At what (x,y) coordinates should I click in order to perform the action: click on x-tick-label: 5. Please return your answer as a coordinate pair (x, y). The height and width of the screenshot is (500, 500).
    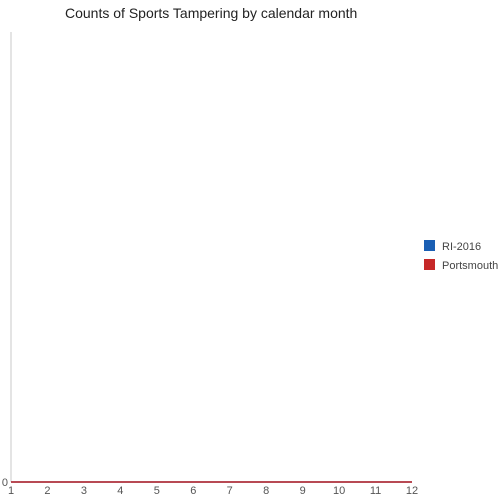
    Looking at the image, I should click on (157, 491).